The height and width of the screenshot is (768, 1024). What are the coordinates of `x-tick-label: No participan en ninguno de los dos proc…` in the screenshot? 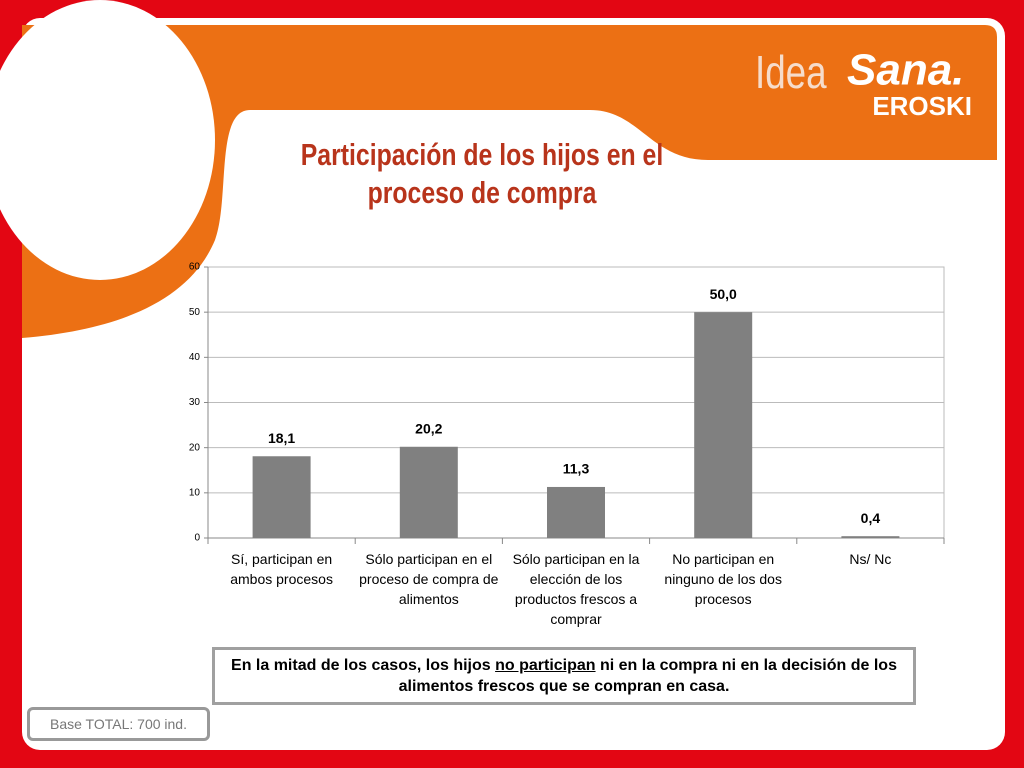 It's located at (723, 579).